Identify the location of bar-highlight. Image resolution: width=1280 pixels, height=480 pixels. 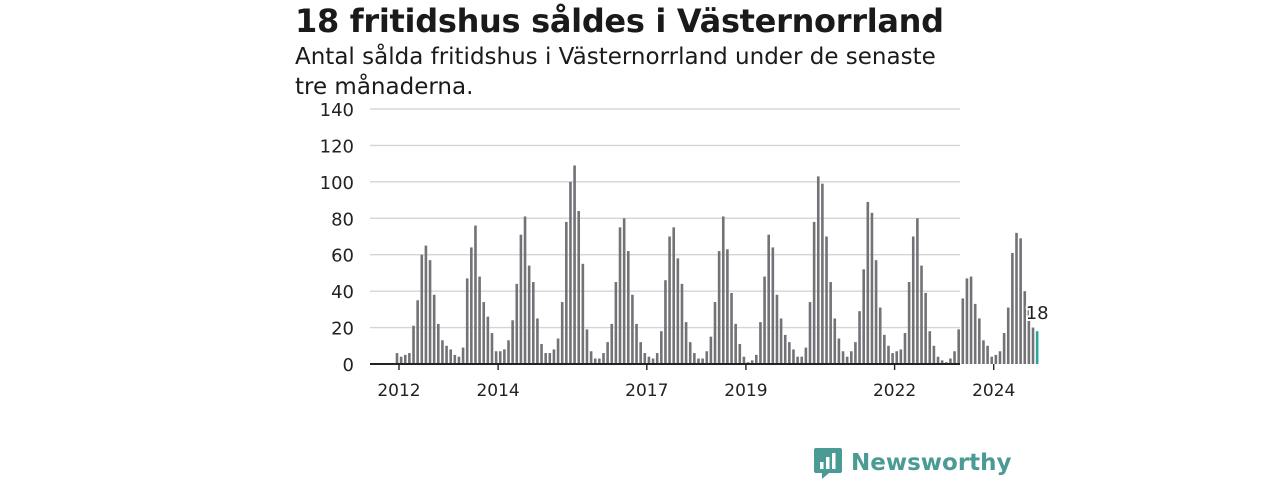
(1037, 347).